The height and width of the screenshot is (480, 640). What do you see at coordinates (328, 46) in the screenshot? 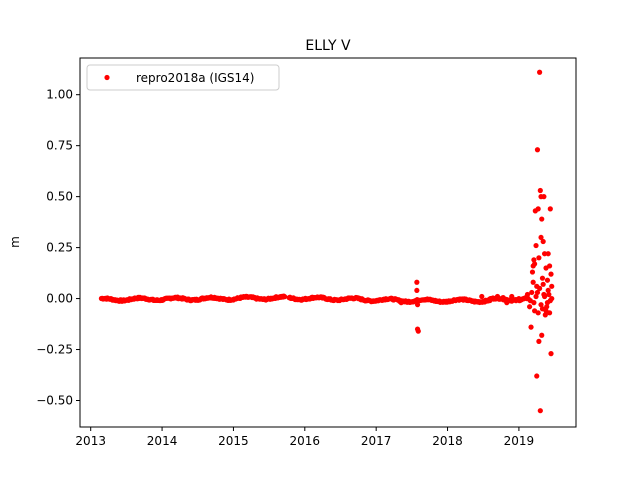
I see `chart-title: ELLY V` at bounding box center [328, 46].